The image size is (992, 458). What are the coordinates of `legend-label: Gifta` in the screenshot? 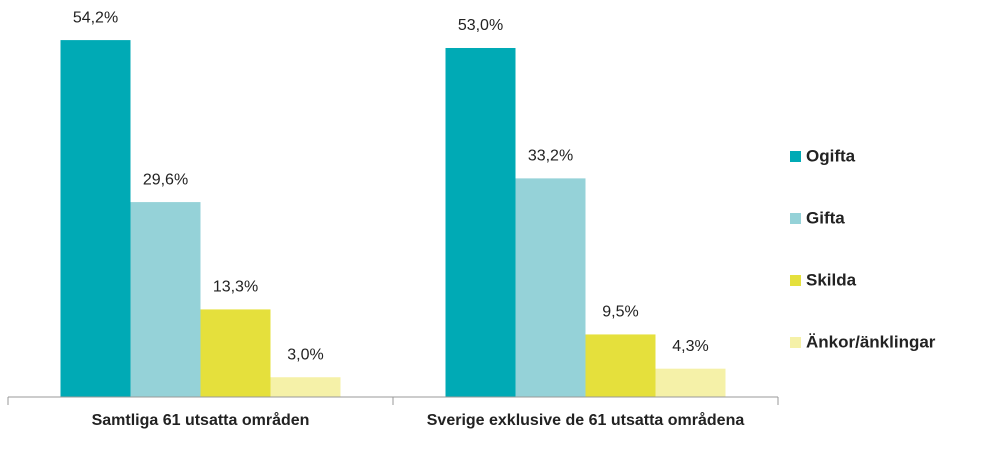 It's located at (825, 217).